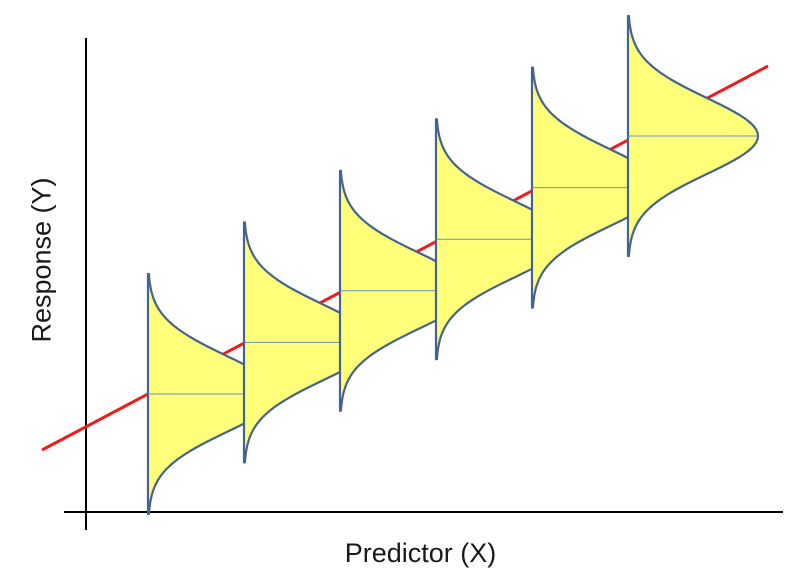  I want to click on y-axis-label: Response (Y), so click(41, 260).